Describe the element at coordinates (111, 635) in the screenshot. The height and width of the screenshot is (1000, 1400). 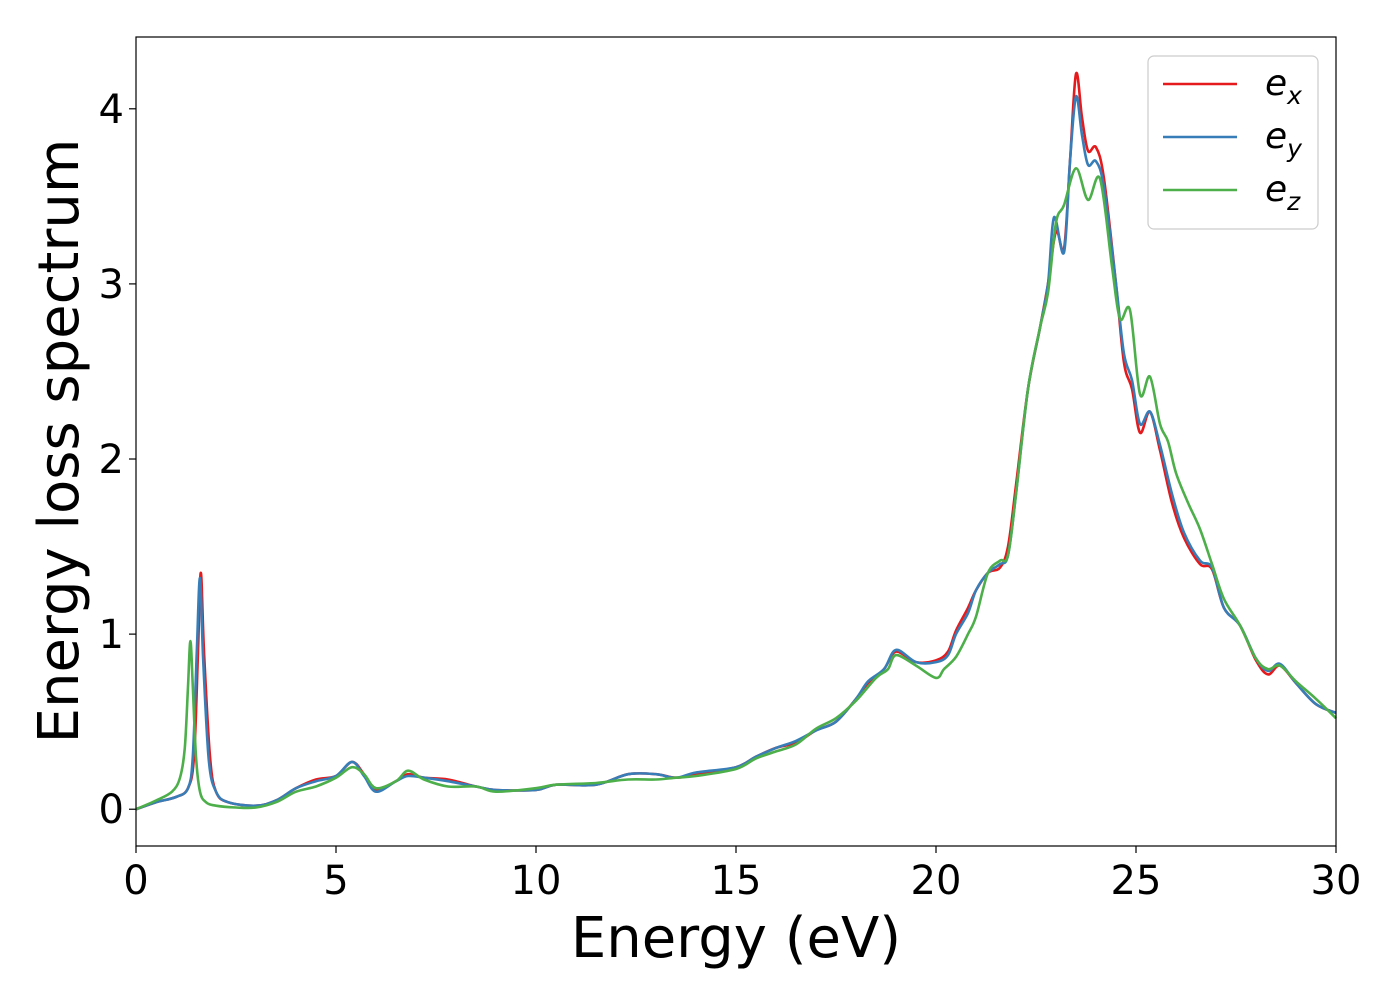
I see `y-tick-label: 1` at that location.